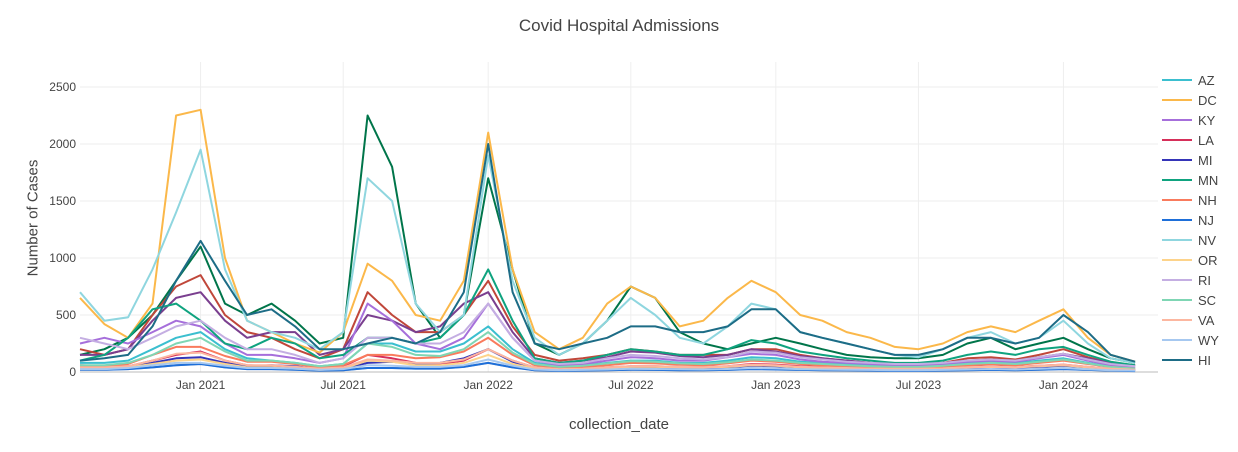  I want to click on x-axis-label: collection_date, so click(619, 424).